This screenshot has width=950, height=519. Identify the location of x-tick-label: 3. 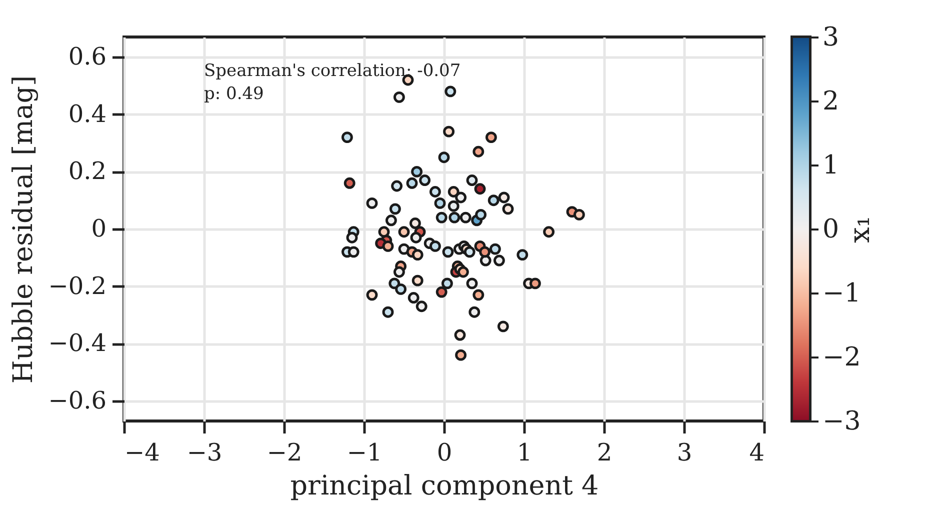
(684, 452).